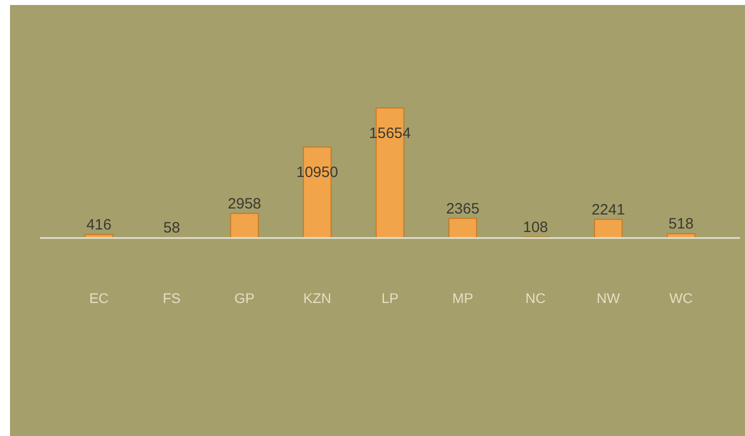  Describe the element at coordinates (681, 224) in the screenshot. I see `data-label: 518` at that location.